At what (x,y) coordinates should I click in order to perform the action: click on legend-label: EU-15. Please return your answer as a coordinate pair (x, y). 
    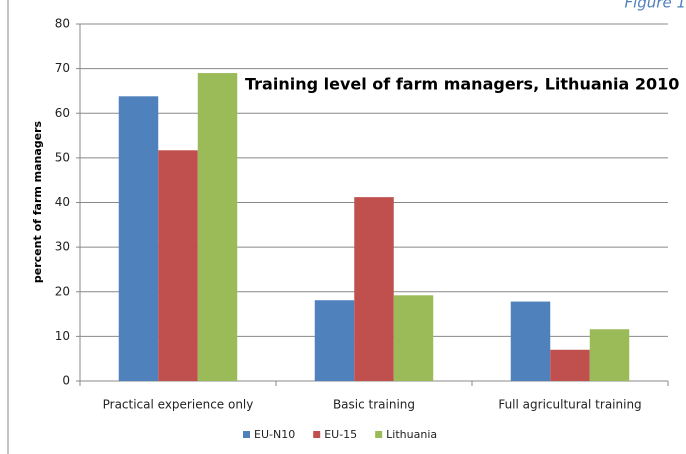
    Looking at the image, I should click on (340, 434).